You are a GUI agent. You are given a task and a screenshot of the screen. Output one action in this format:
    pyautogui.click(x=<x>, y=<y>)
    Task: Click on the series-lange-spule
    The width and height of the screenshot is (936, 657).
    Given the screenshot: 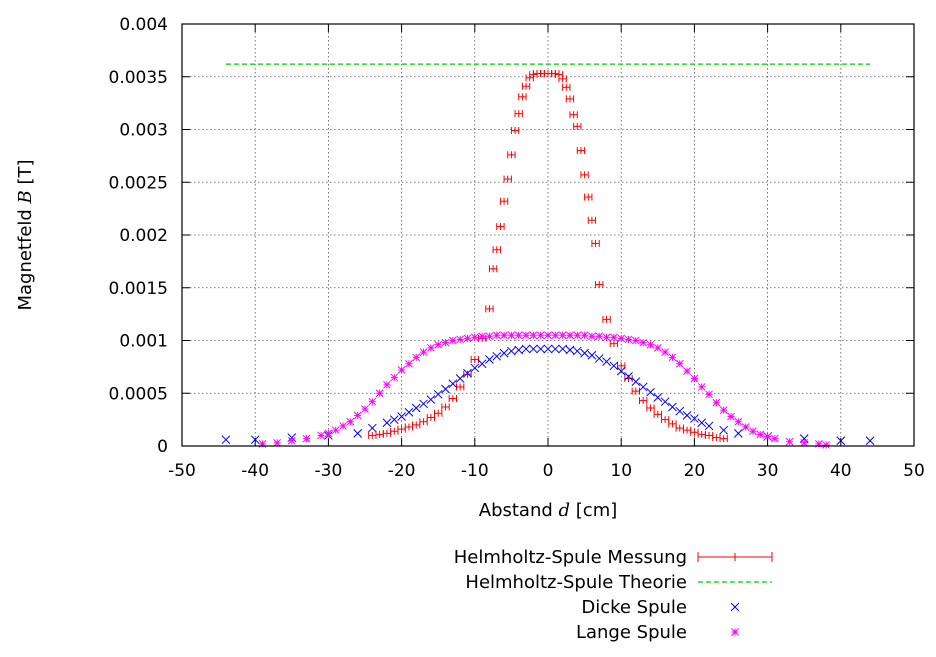 What is the action you would take?
    pyautogui.click(x=544, y=390)
    